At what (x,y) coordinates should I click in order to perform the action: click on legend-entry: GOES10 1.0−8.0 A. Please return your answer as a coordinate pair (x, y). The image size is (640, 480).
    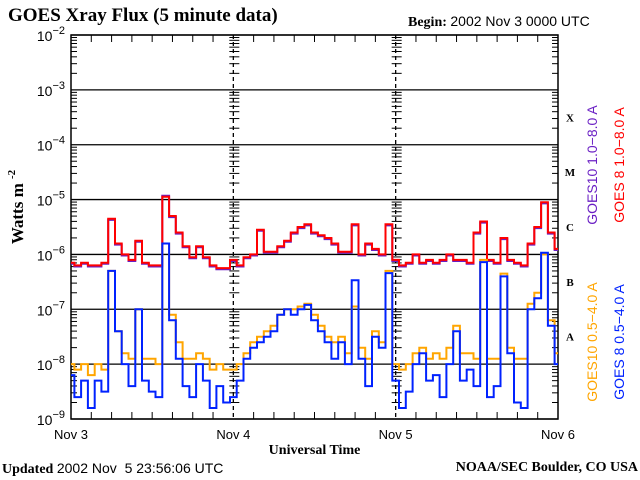
    Looking at the image, I should click on (592, 165).